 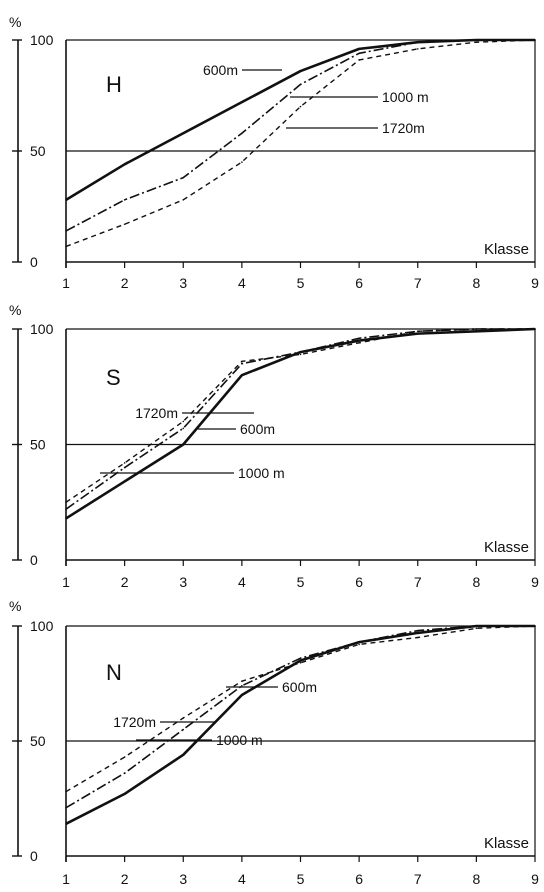 I want to click on panel-label: S, so click(x=113, y=377).